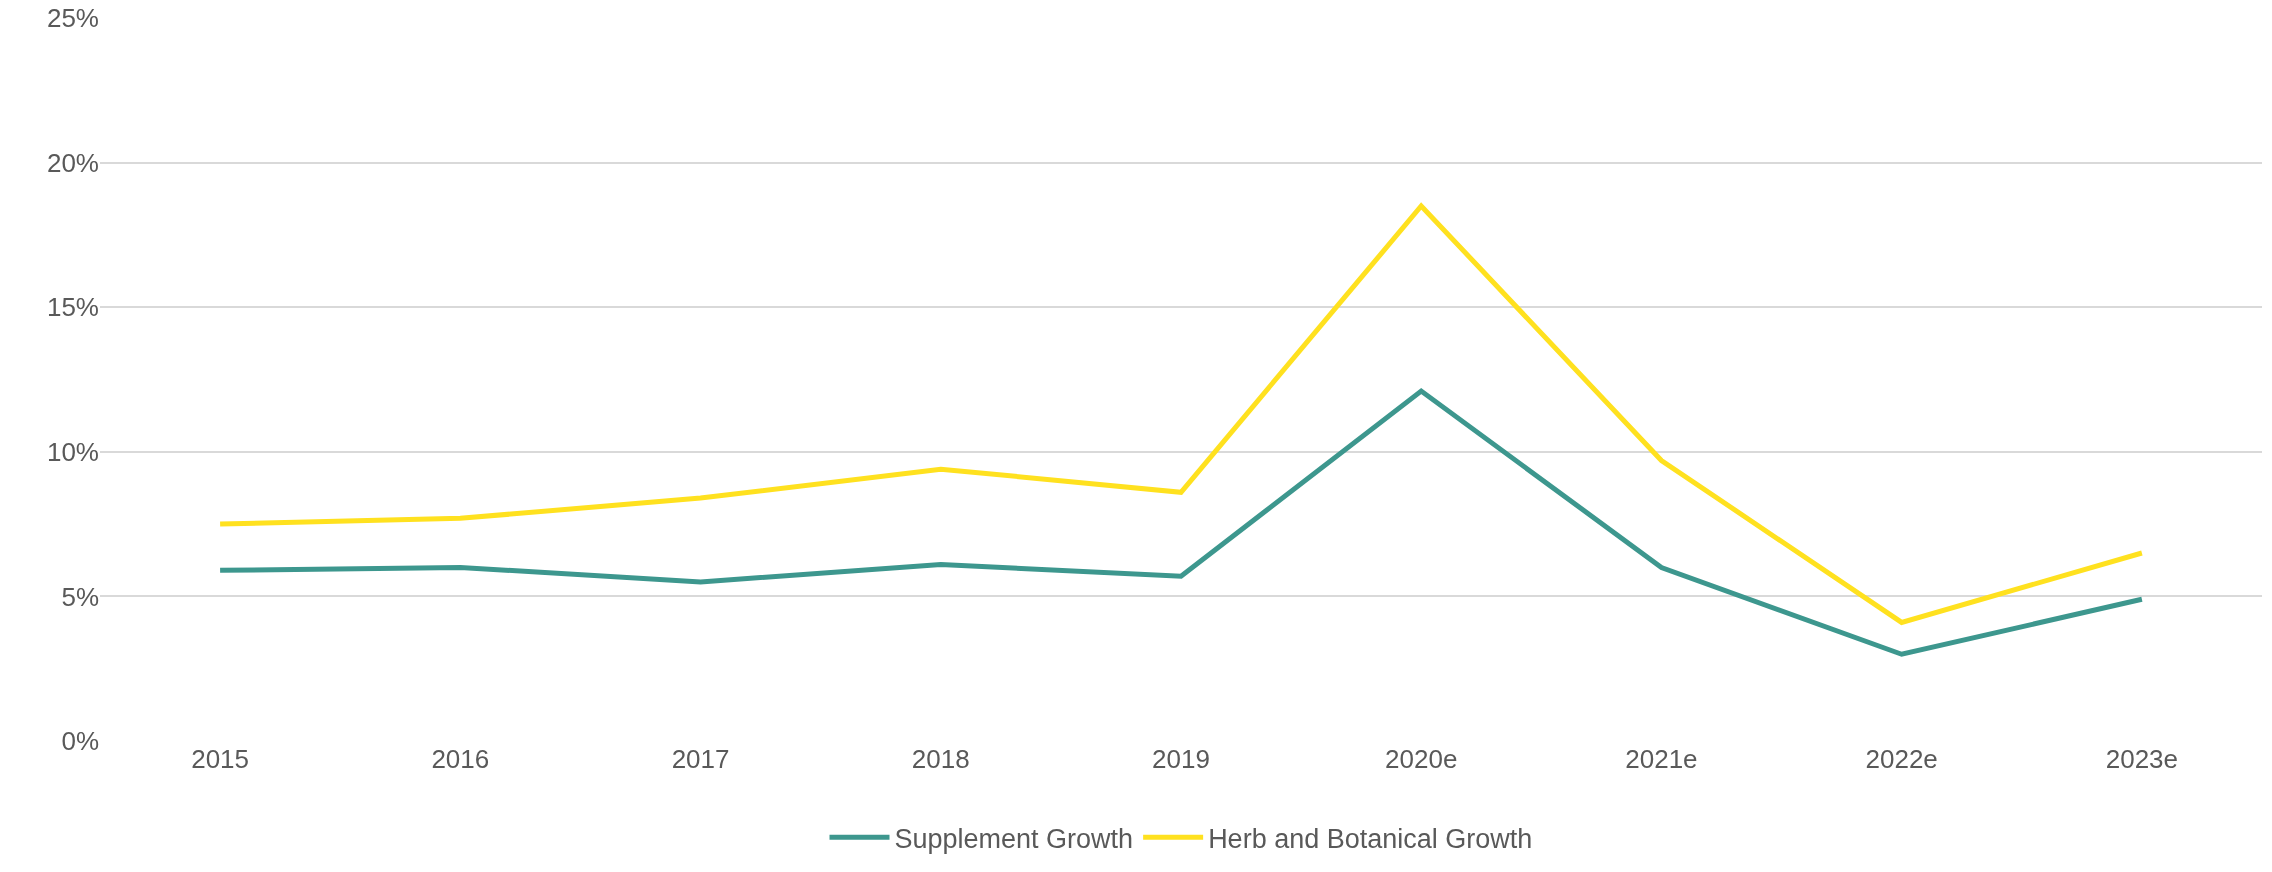  What do you see at coordinates (1661, 759) in the screenshot?
I see `x-tick-label: 2021e` at bounding box center [1661, 759].